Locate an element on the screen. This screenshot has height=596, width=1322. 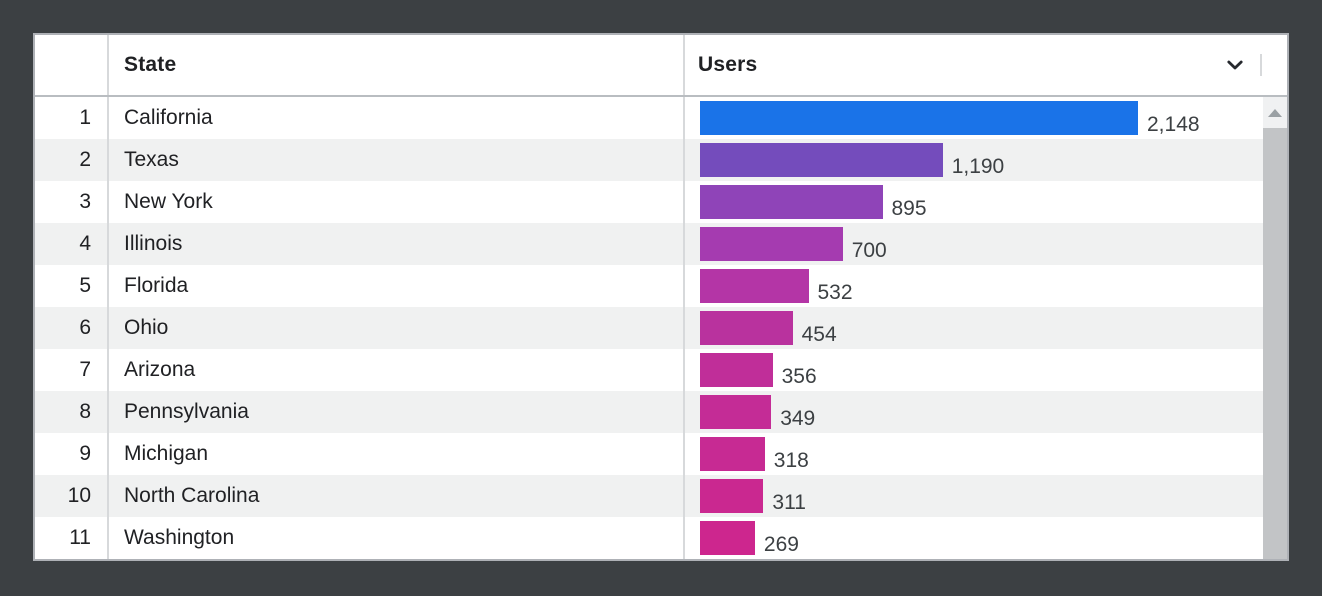
table-row: 5 Florida 532 is located at coordinates (661, 286).